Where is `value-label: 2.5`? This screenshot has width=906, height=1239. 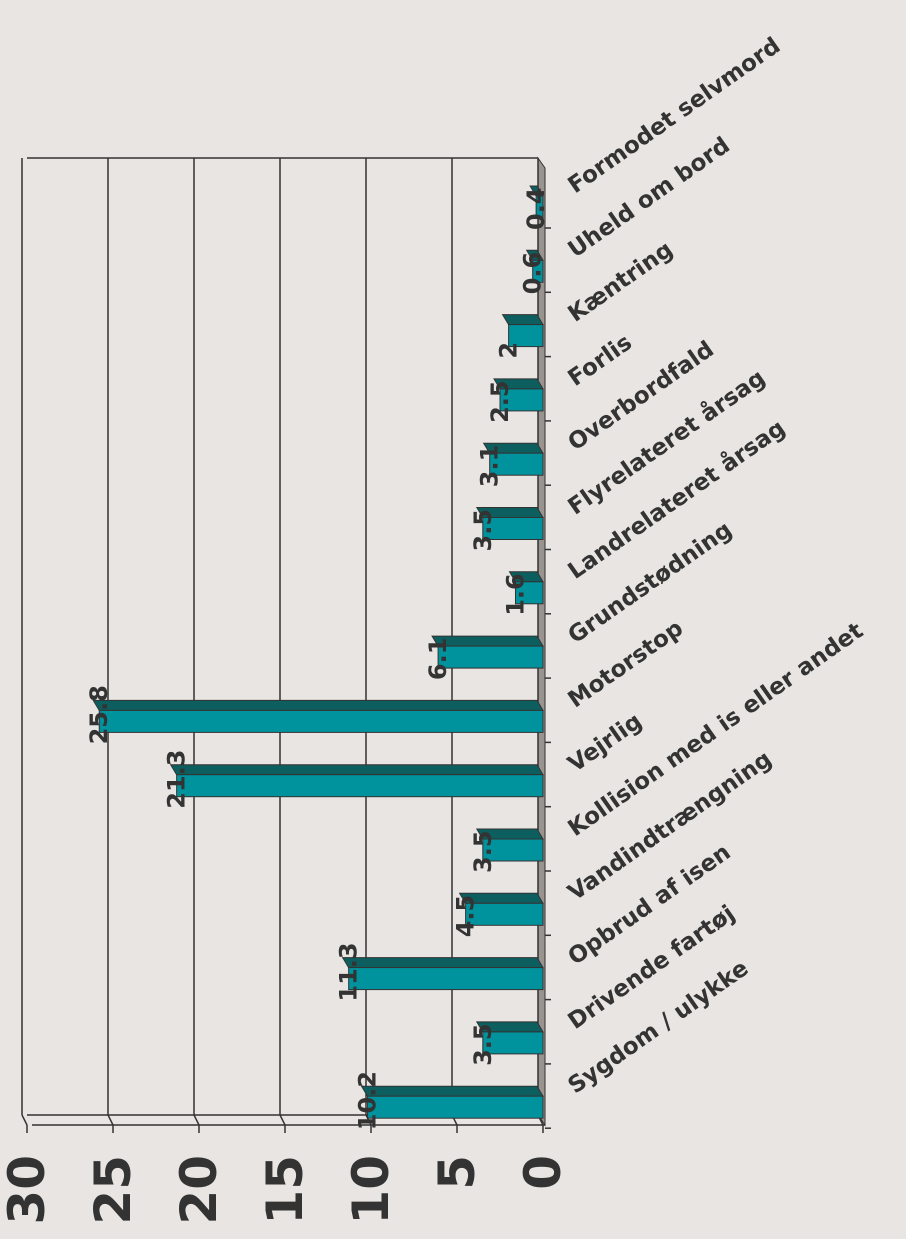 value-label: 2.5 is located at coordinates (500, 401).